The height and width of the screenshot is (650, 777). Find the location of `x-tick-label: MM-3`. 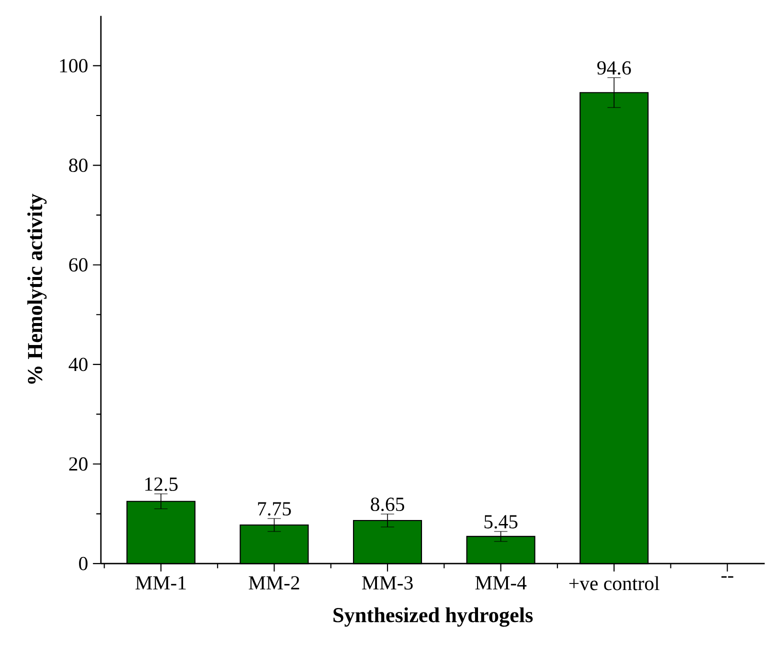

x-tick-label: MM-3 is located at coordinates (387, 583).